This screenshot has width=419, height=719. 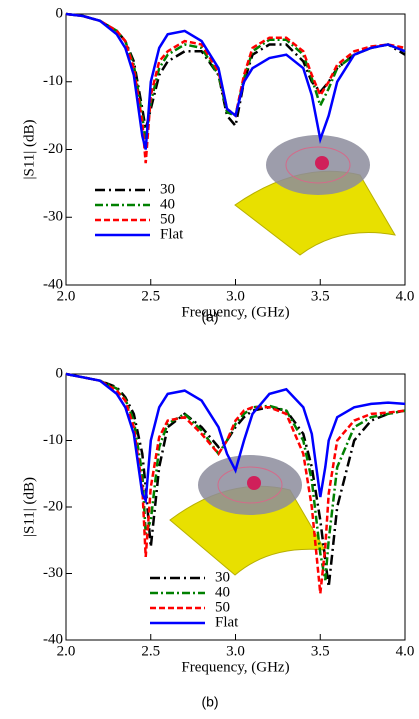 I want to click on inset-b, so click(x=247, y=515).